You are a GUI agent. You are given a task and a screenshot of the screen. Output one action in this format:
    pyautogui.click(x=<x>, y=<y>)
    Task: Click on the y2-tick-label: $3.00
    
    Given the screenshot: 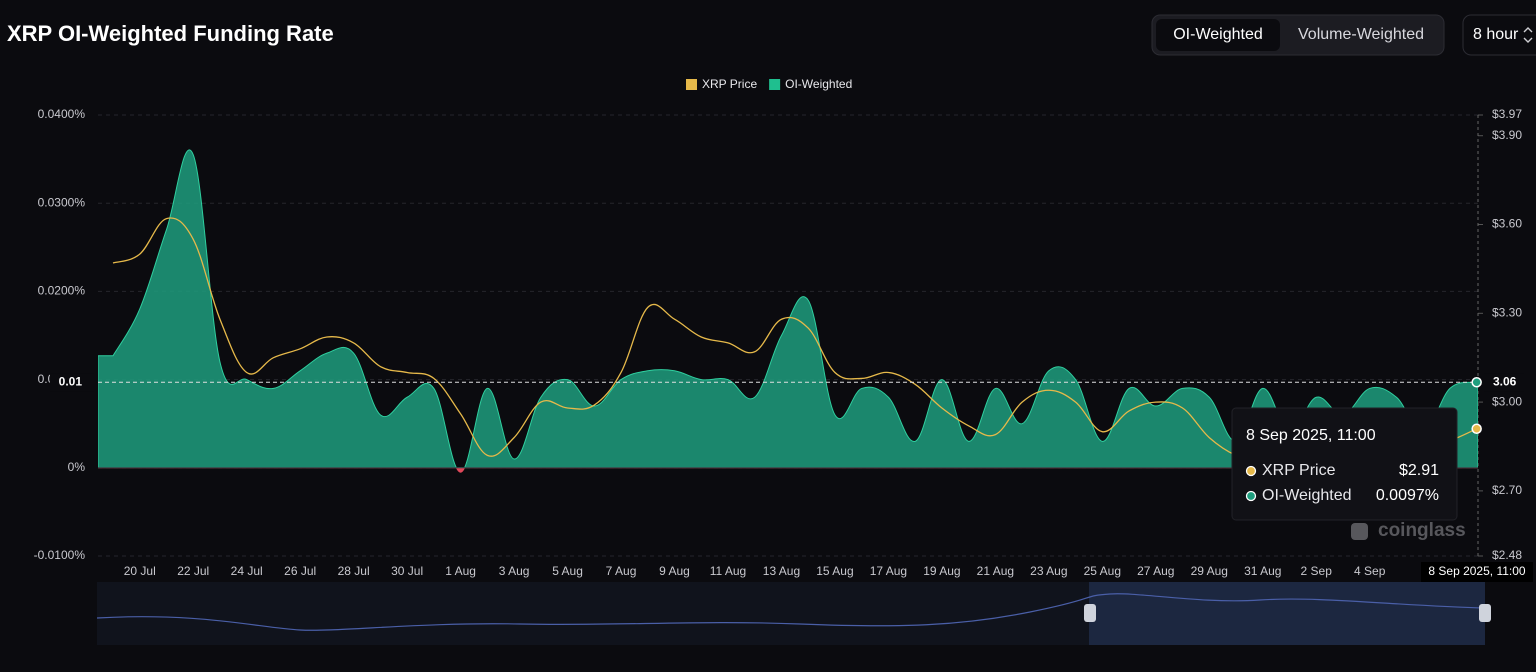 What is the action you would take?
    pyautogui.click(x=1507, y=401)
    